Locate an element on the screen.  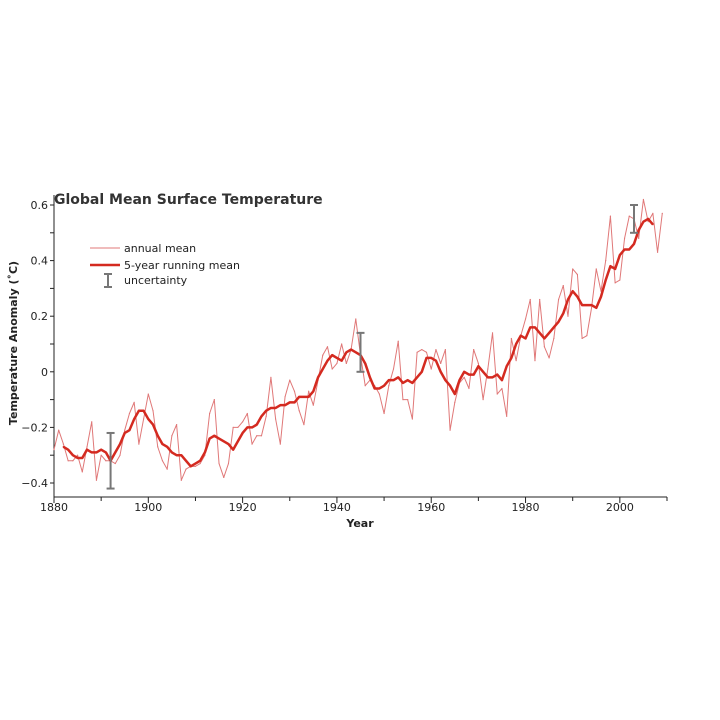
y-tick-label: 0 is located at coordinates (44, 372).